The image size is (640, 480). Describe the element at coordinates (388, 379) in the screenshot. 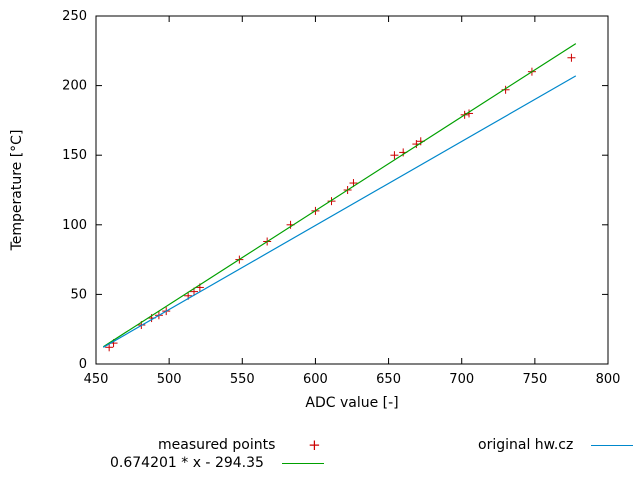

I see `x-tick-label: 650` at that location.